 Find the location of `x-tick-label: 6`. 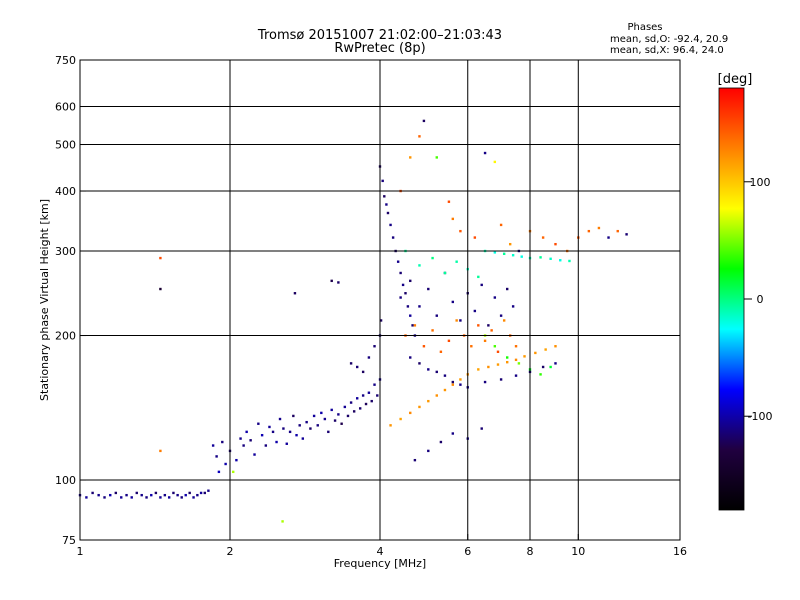

x-tick-label: 6 is located at coordinates (467, 551).